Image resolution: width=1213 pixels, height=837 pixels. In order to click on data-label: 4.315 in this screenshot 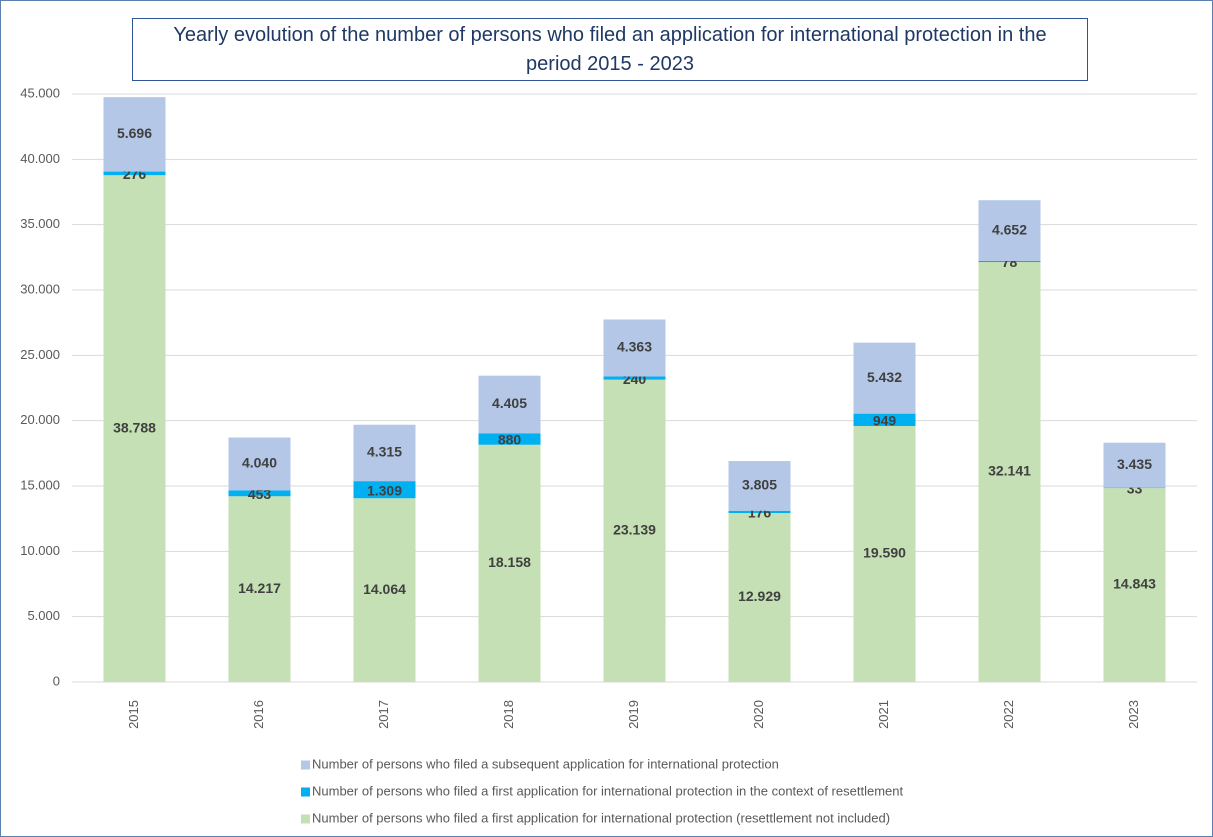, I will do `click(384, 452)`.